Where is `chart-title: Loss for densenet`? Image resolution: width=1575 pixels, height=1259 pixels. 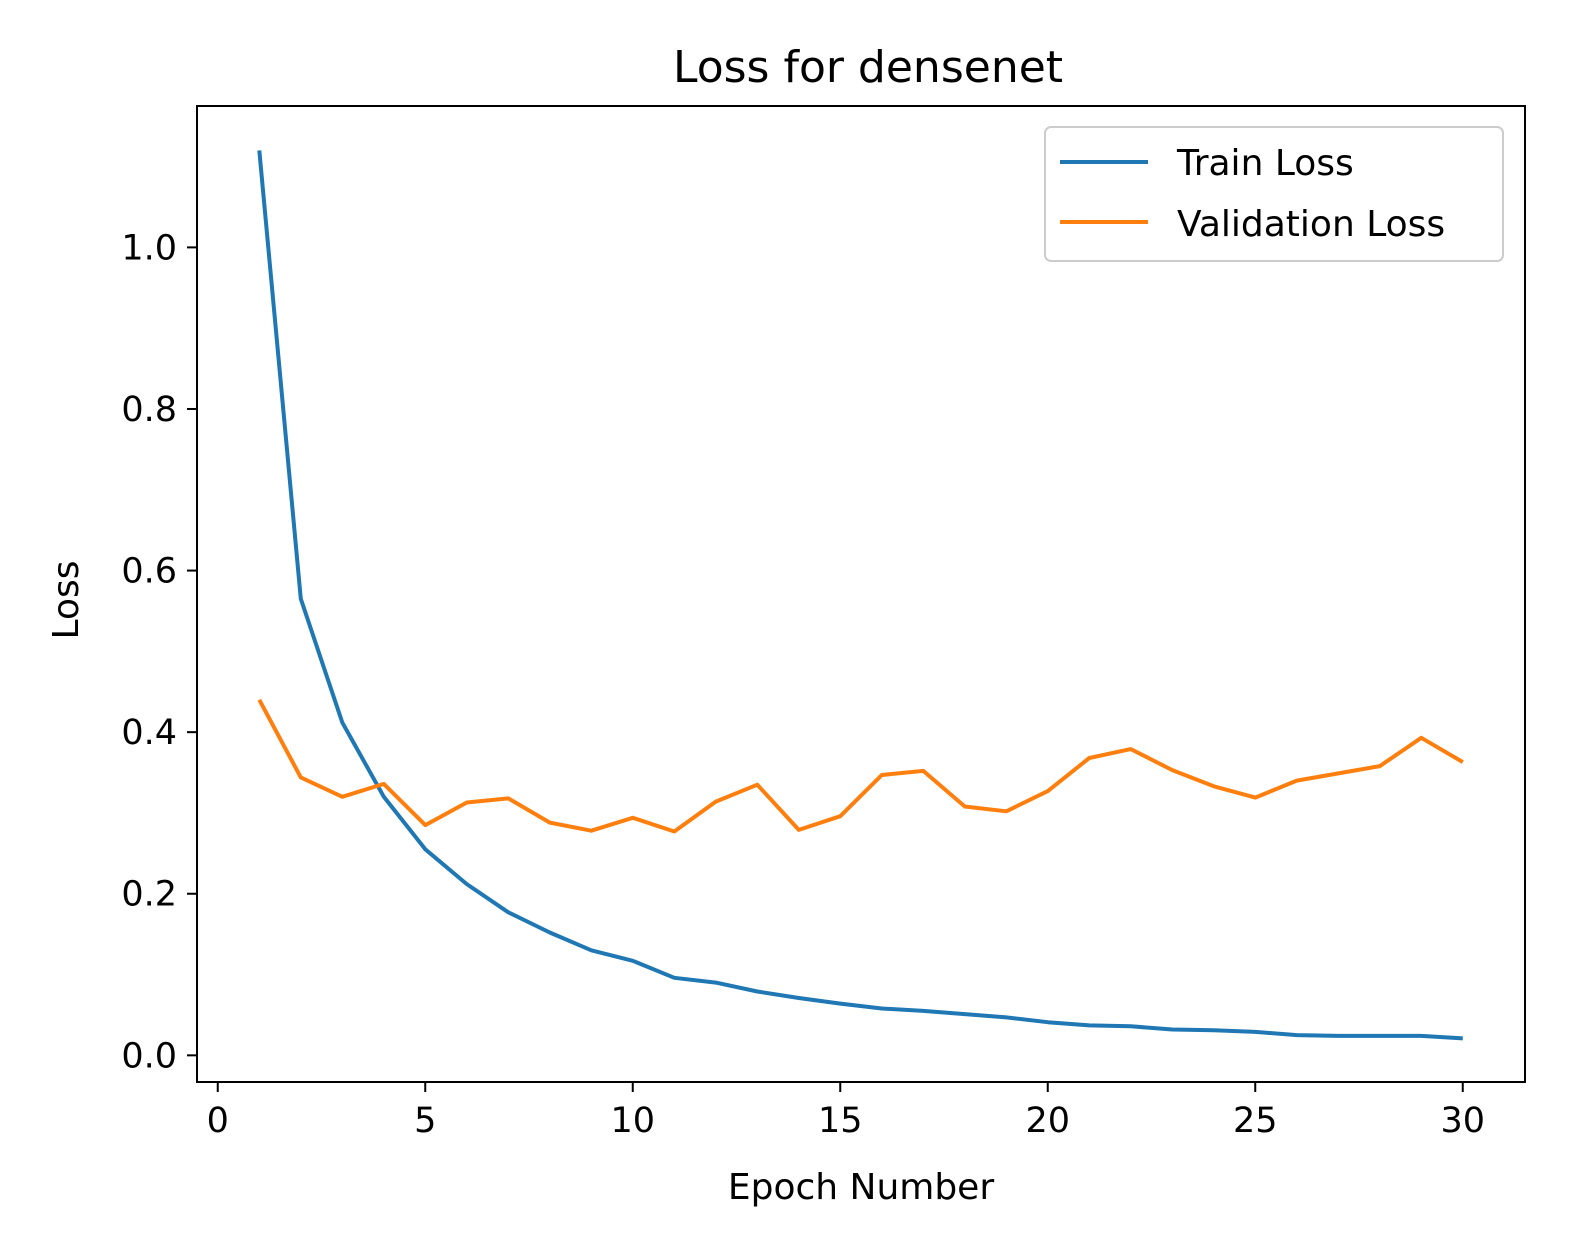
chart-title: Loss for densenet is located at coordinates (868, 67).